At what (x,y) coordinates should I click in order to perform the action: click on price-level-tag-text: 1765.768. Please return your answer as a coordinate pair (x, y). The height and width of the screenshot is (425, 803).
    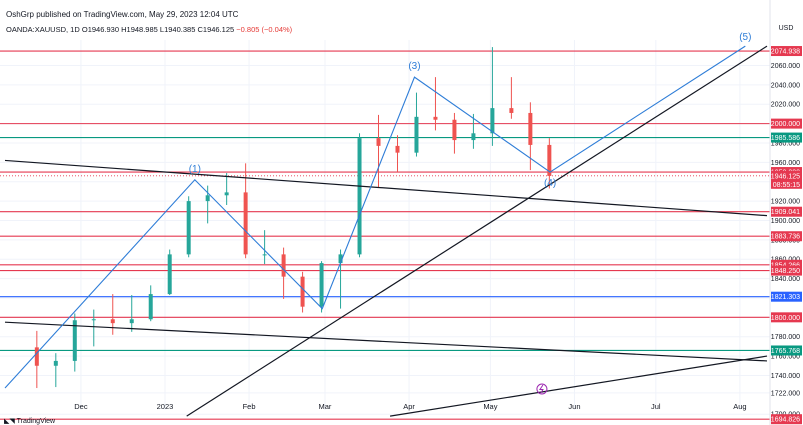
    Looking at the image, I should click on (785, 351).